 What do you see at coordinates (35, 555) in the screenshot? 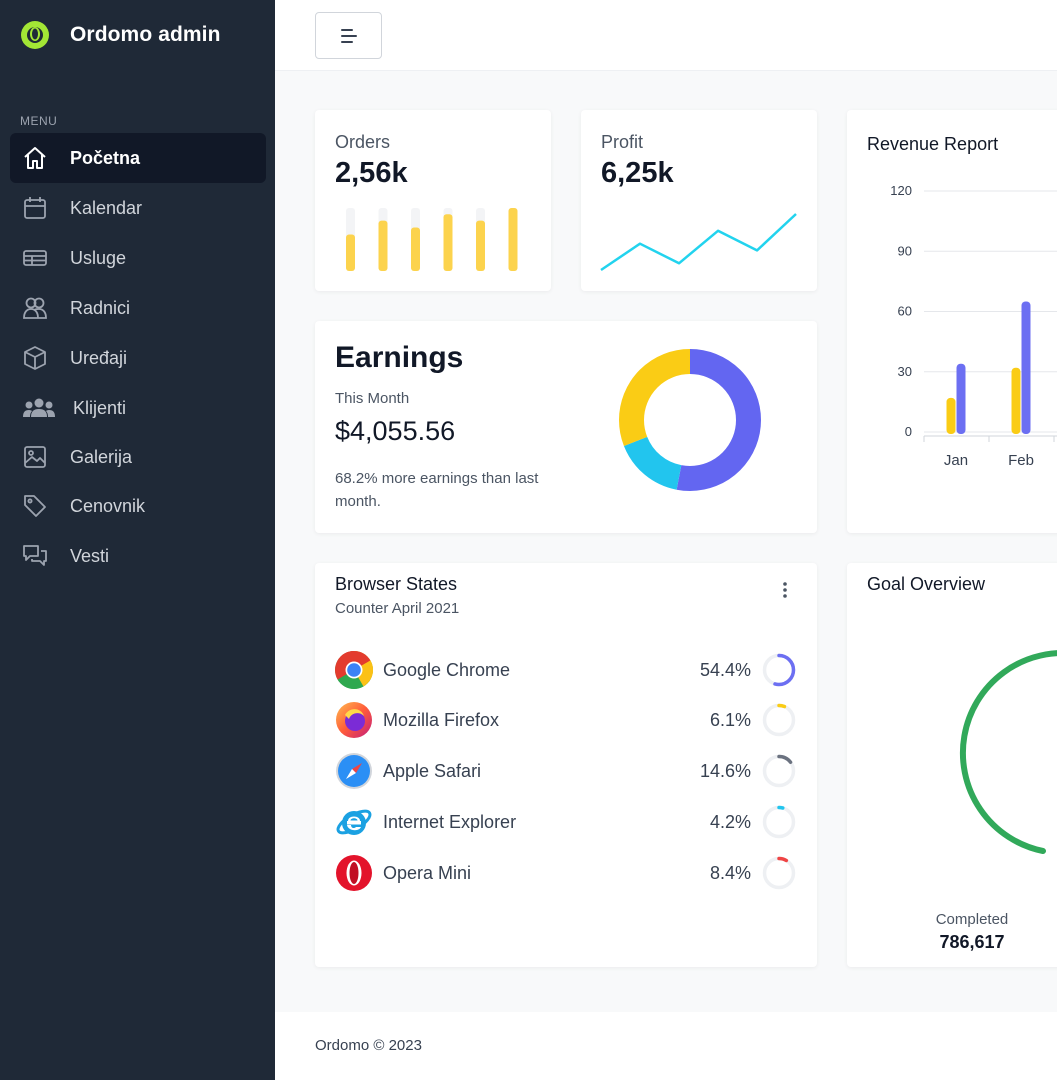
I see `chat-icon` at bounding box center [35, 555].